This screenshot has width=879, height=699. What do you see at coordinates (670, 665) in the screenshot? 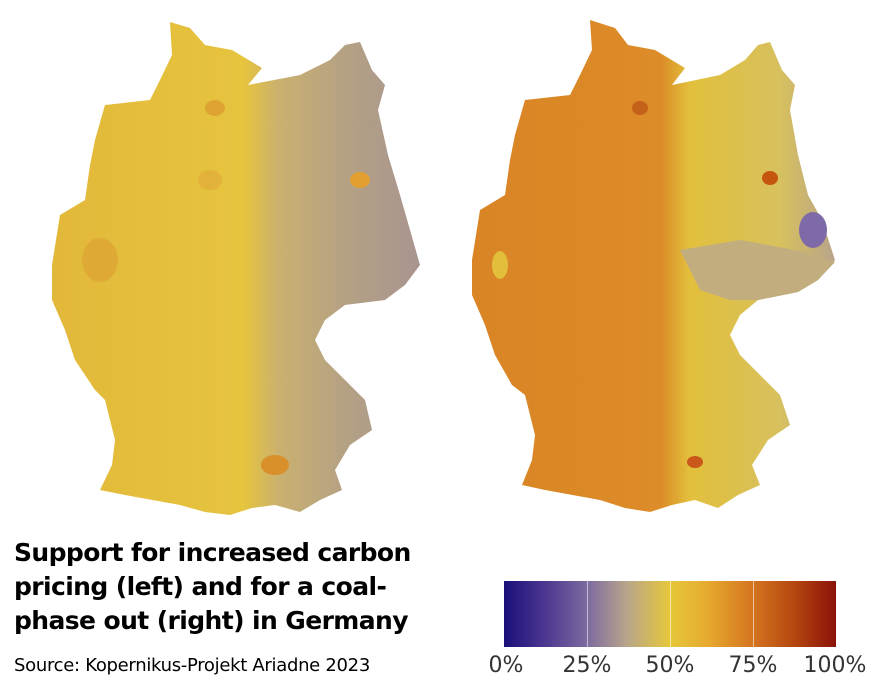
I see `legend-label-50: 50%` at bounding box center [670, 665].